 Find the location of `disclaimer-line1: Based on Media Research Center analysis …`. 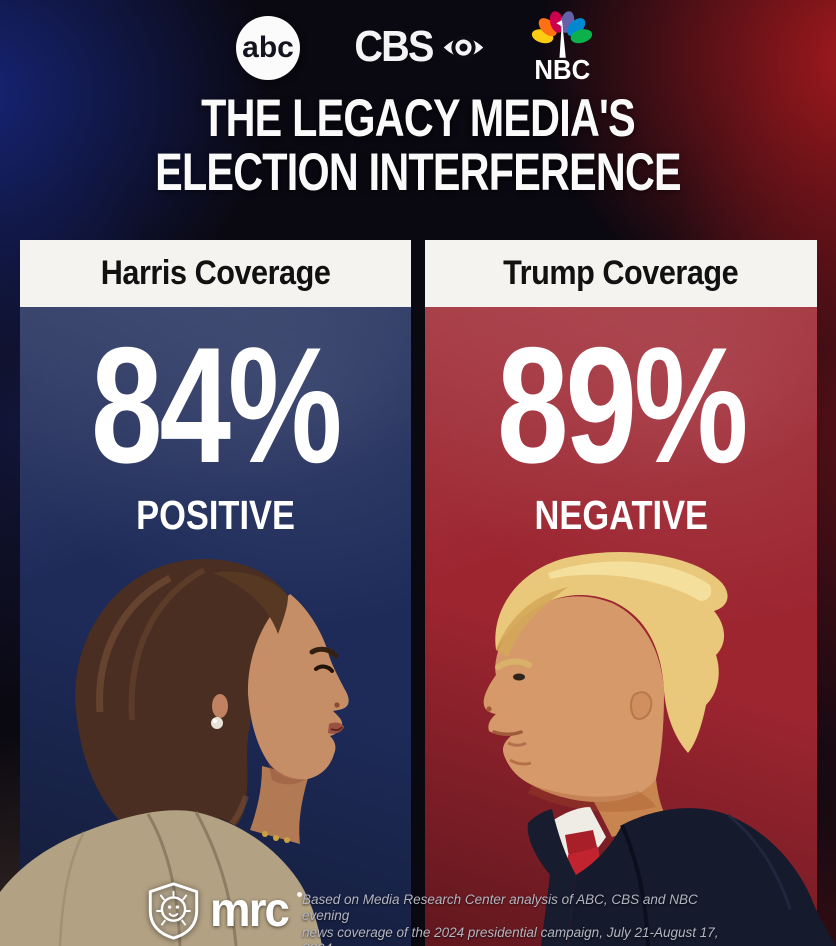

disclaimer-line1: Based on Media Research Center analysis … is located at coordinates (500, 908).